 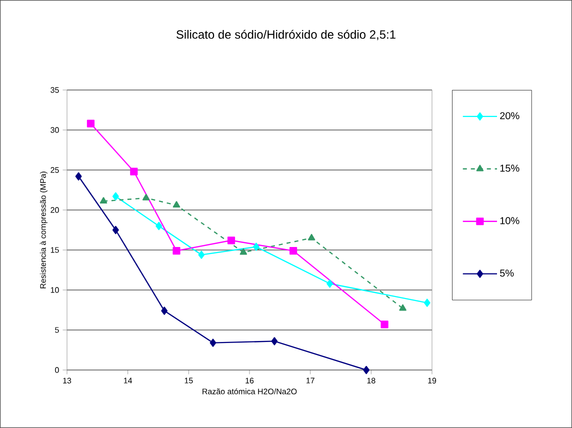 I want to click on y-tick-label: 35, so click(x=54, y=90).